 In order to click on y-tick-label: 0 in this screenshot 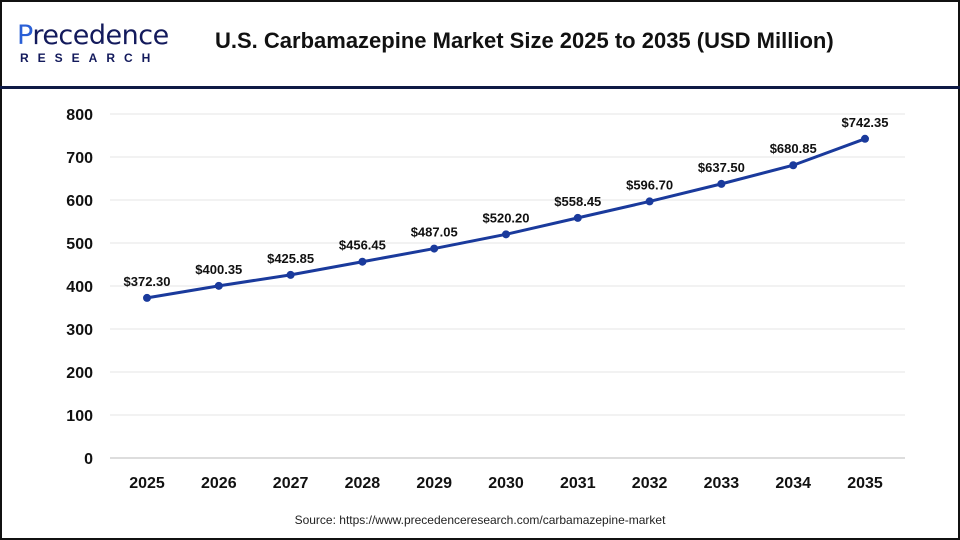, I will do `click(88, 459)`.